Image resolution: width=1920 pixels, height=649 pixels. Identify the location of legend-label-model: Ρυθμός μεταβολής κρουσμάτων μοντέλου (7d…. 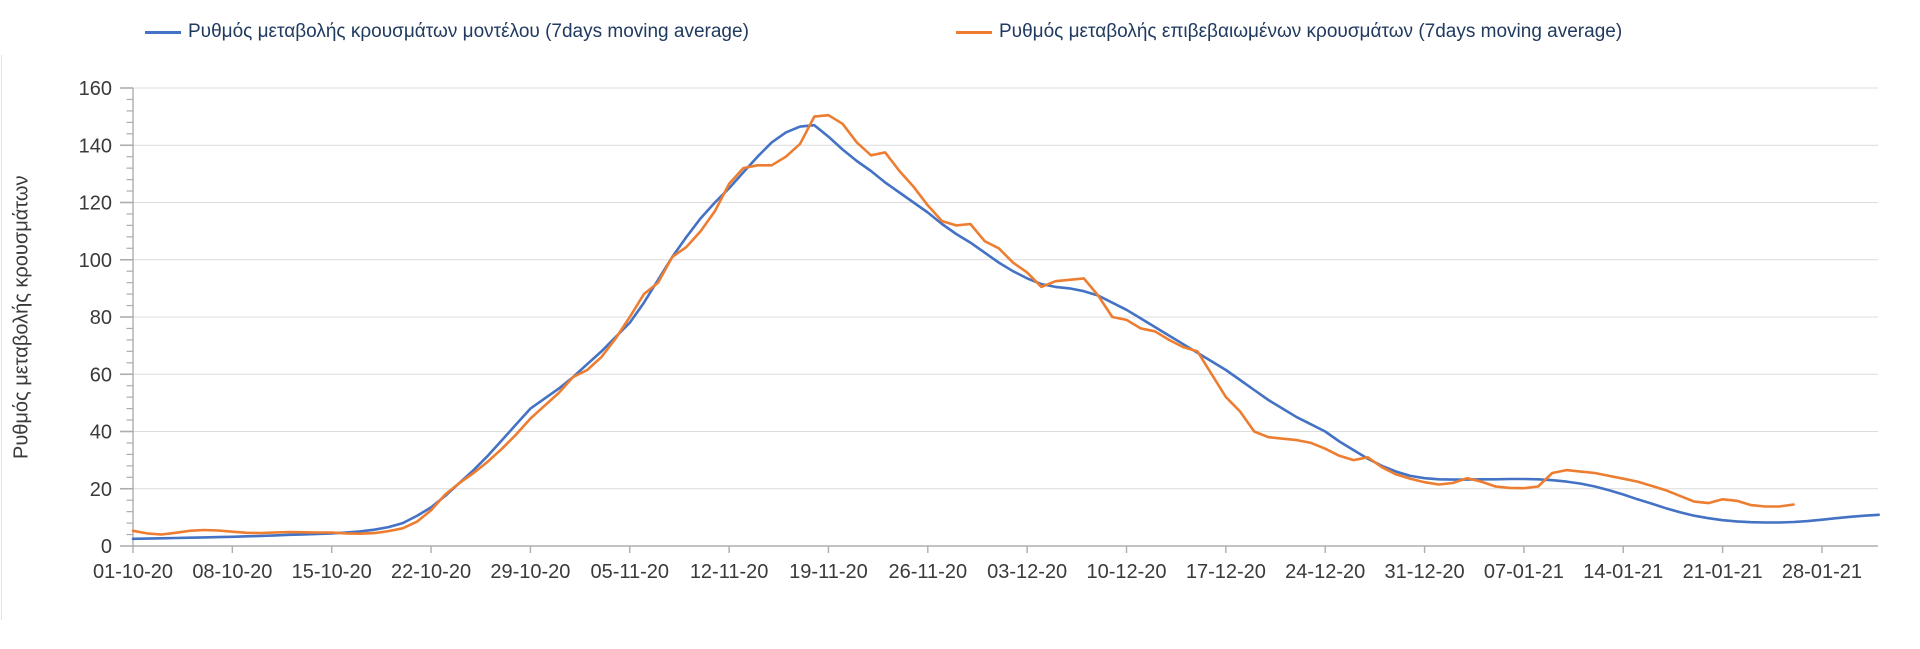
(468, 31).